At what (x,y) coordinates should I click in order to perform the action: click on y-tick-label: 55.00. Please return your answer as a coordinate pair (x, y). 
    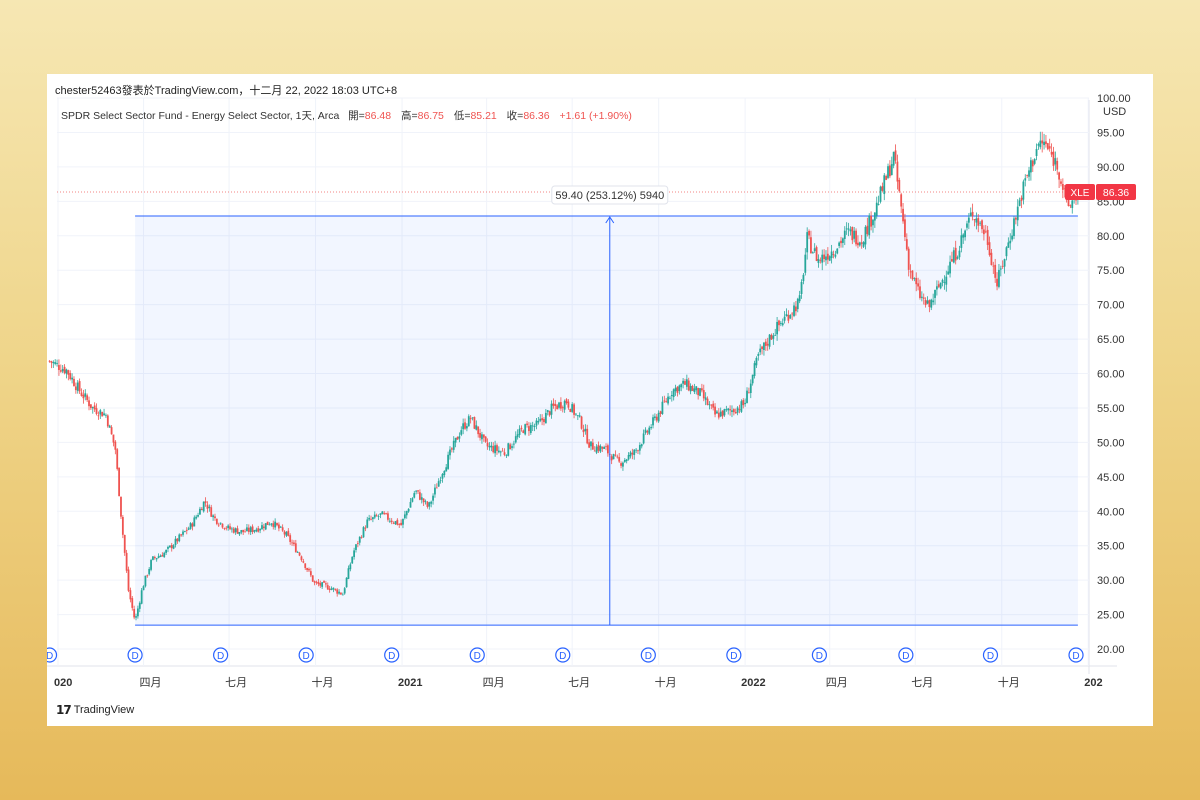
    Looking at the image, I should click on (1111, 409).